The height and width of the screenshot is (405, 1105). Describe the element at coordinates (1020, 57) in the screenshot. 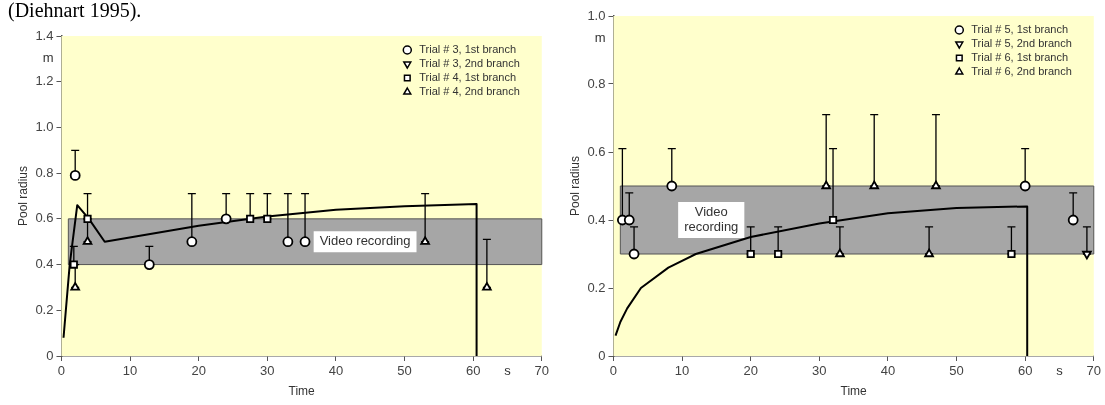

I see `legend-label: Trial # 6, 1st branch` at that location.